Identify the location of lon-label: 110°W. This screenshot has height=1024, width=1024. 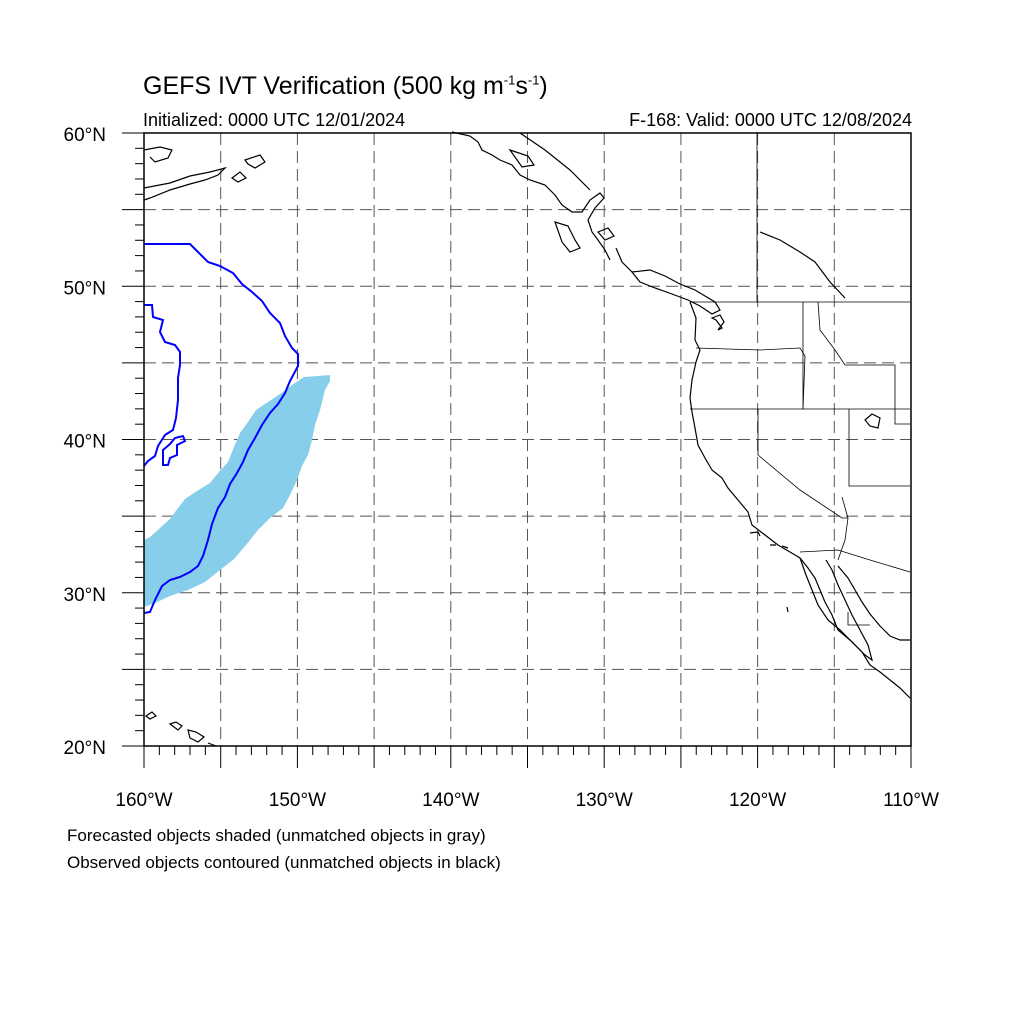
(911, 800).